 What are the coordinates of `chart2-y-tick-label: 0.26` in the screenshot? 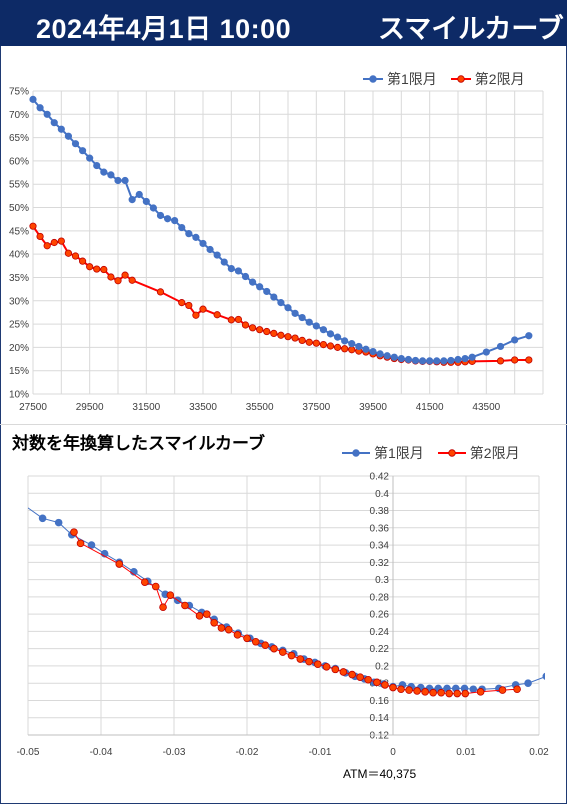 It's located at (380, 615).